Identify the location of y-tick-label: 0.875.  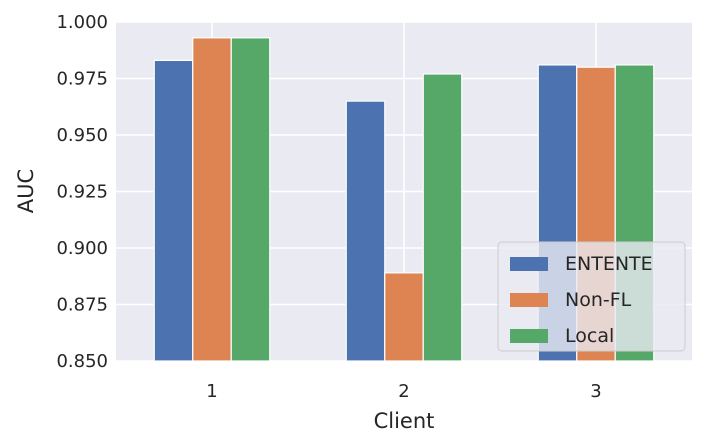
(82, 305).